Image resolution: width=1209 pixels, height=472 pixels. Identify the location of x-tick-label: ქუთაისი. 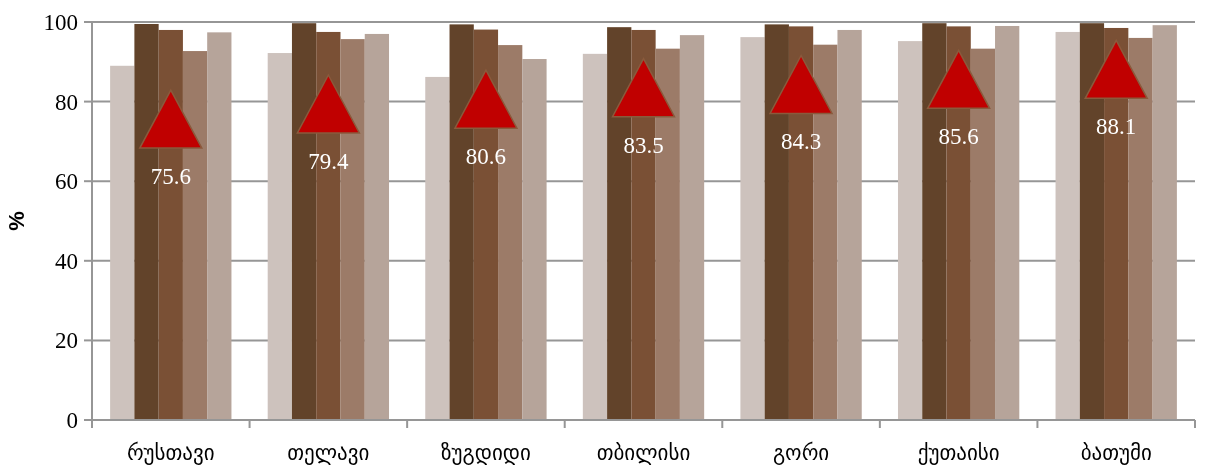
(958, 453).